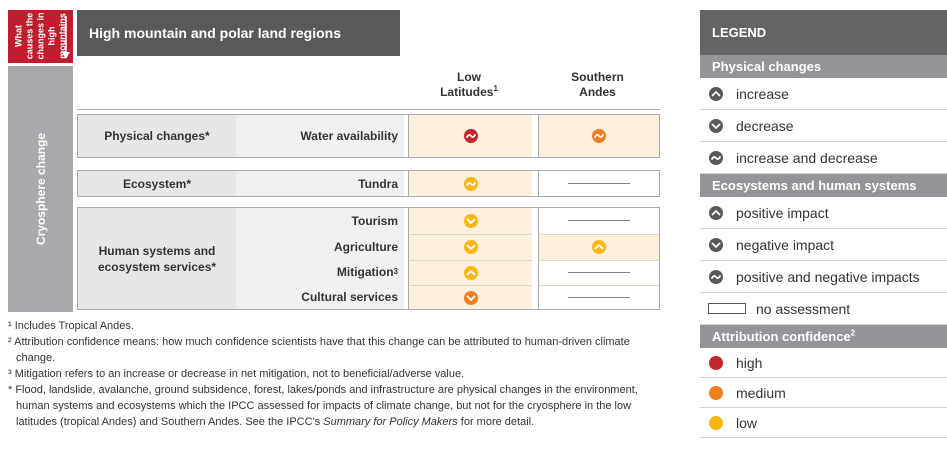  I want to click on row-label: Water availability, so click(320, 136).